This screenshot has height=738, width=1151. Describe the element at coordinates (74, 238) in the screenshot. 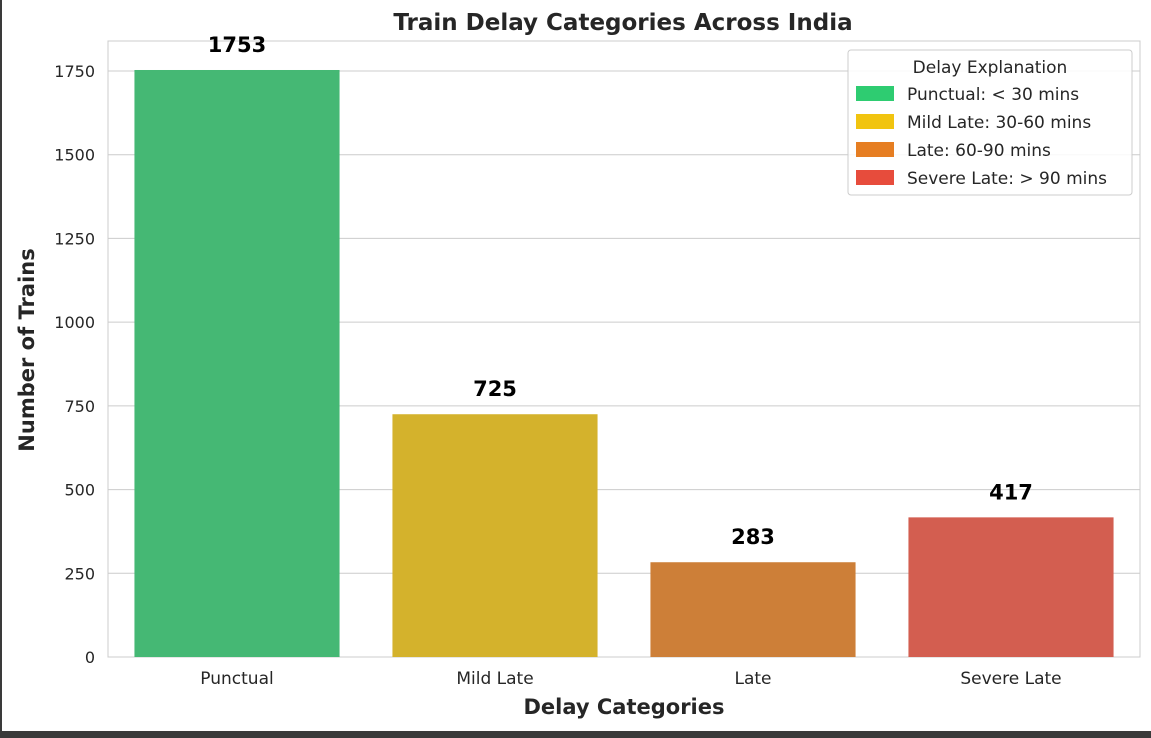

I see `y-tick-label: 1250` at that location.